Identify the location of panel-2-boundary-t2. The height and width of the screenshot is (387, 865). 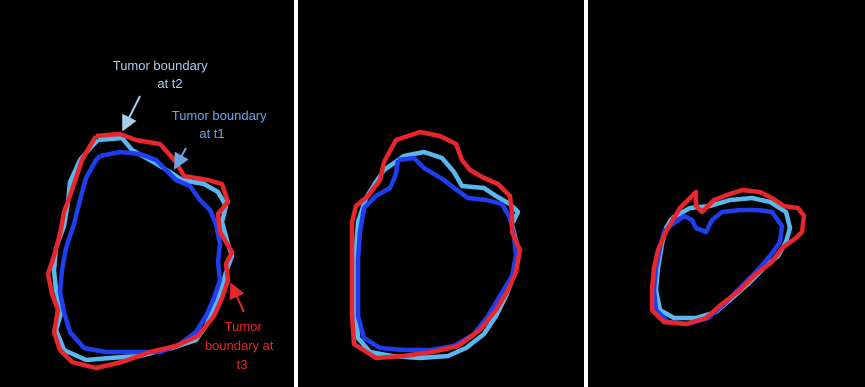
(436, 255).